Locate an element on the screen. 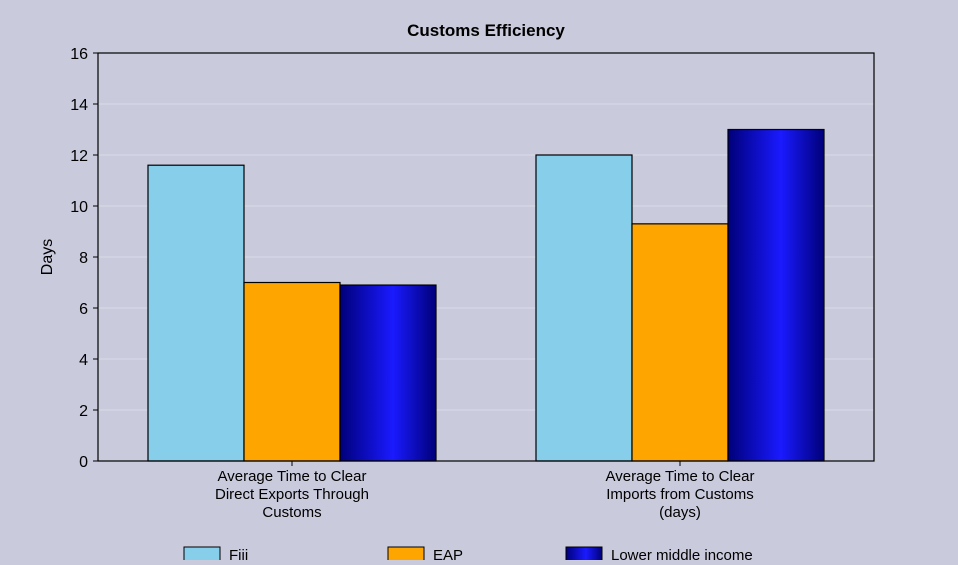 The width and height of the screenshot is (958, 565). y-axis-label: Days is located at coordinates (47, 257).